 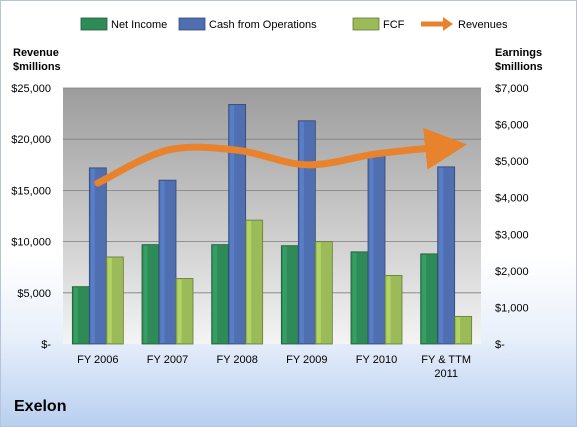 I want to click on left-axis-tick-label: $20,000, so click(x=31, y=140).